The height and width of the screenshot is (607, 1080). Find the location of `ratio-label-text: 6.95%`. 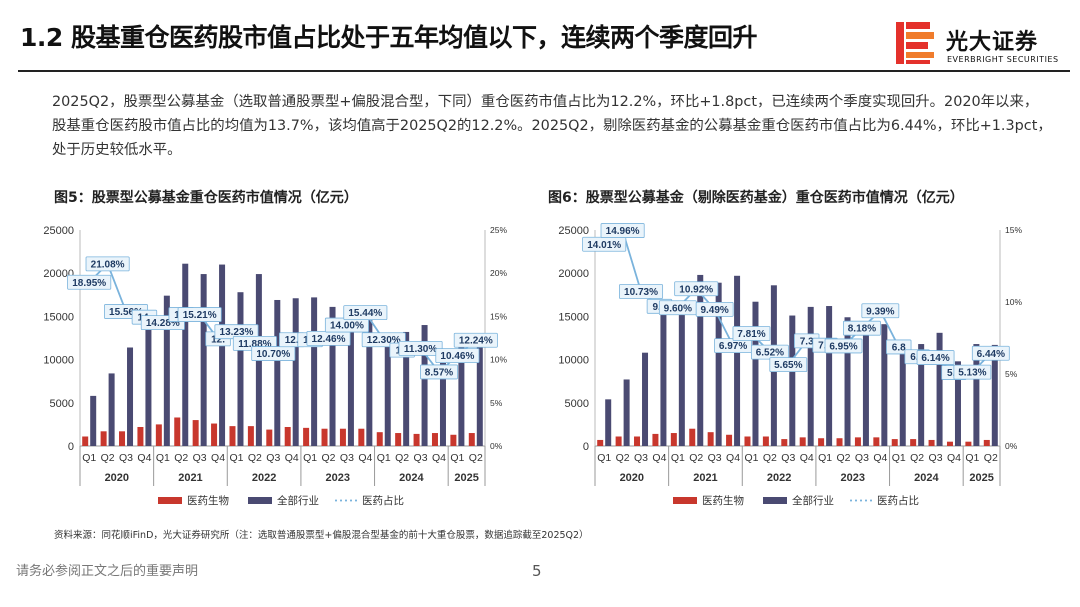

ratio-label-text: 6.95% is located at coordinates (843, 346).